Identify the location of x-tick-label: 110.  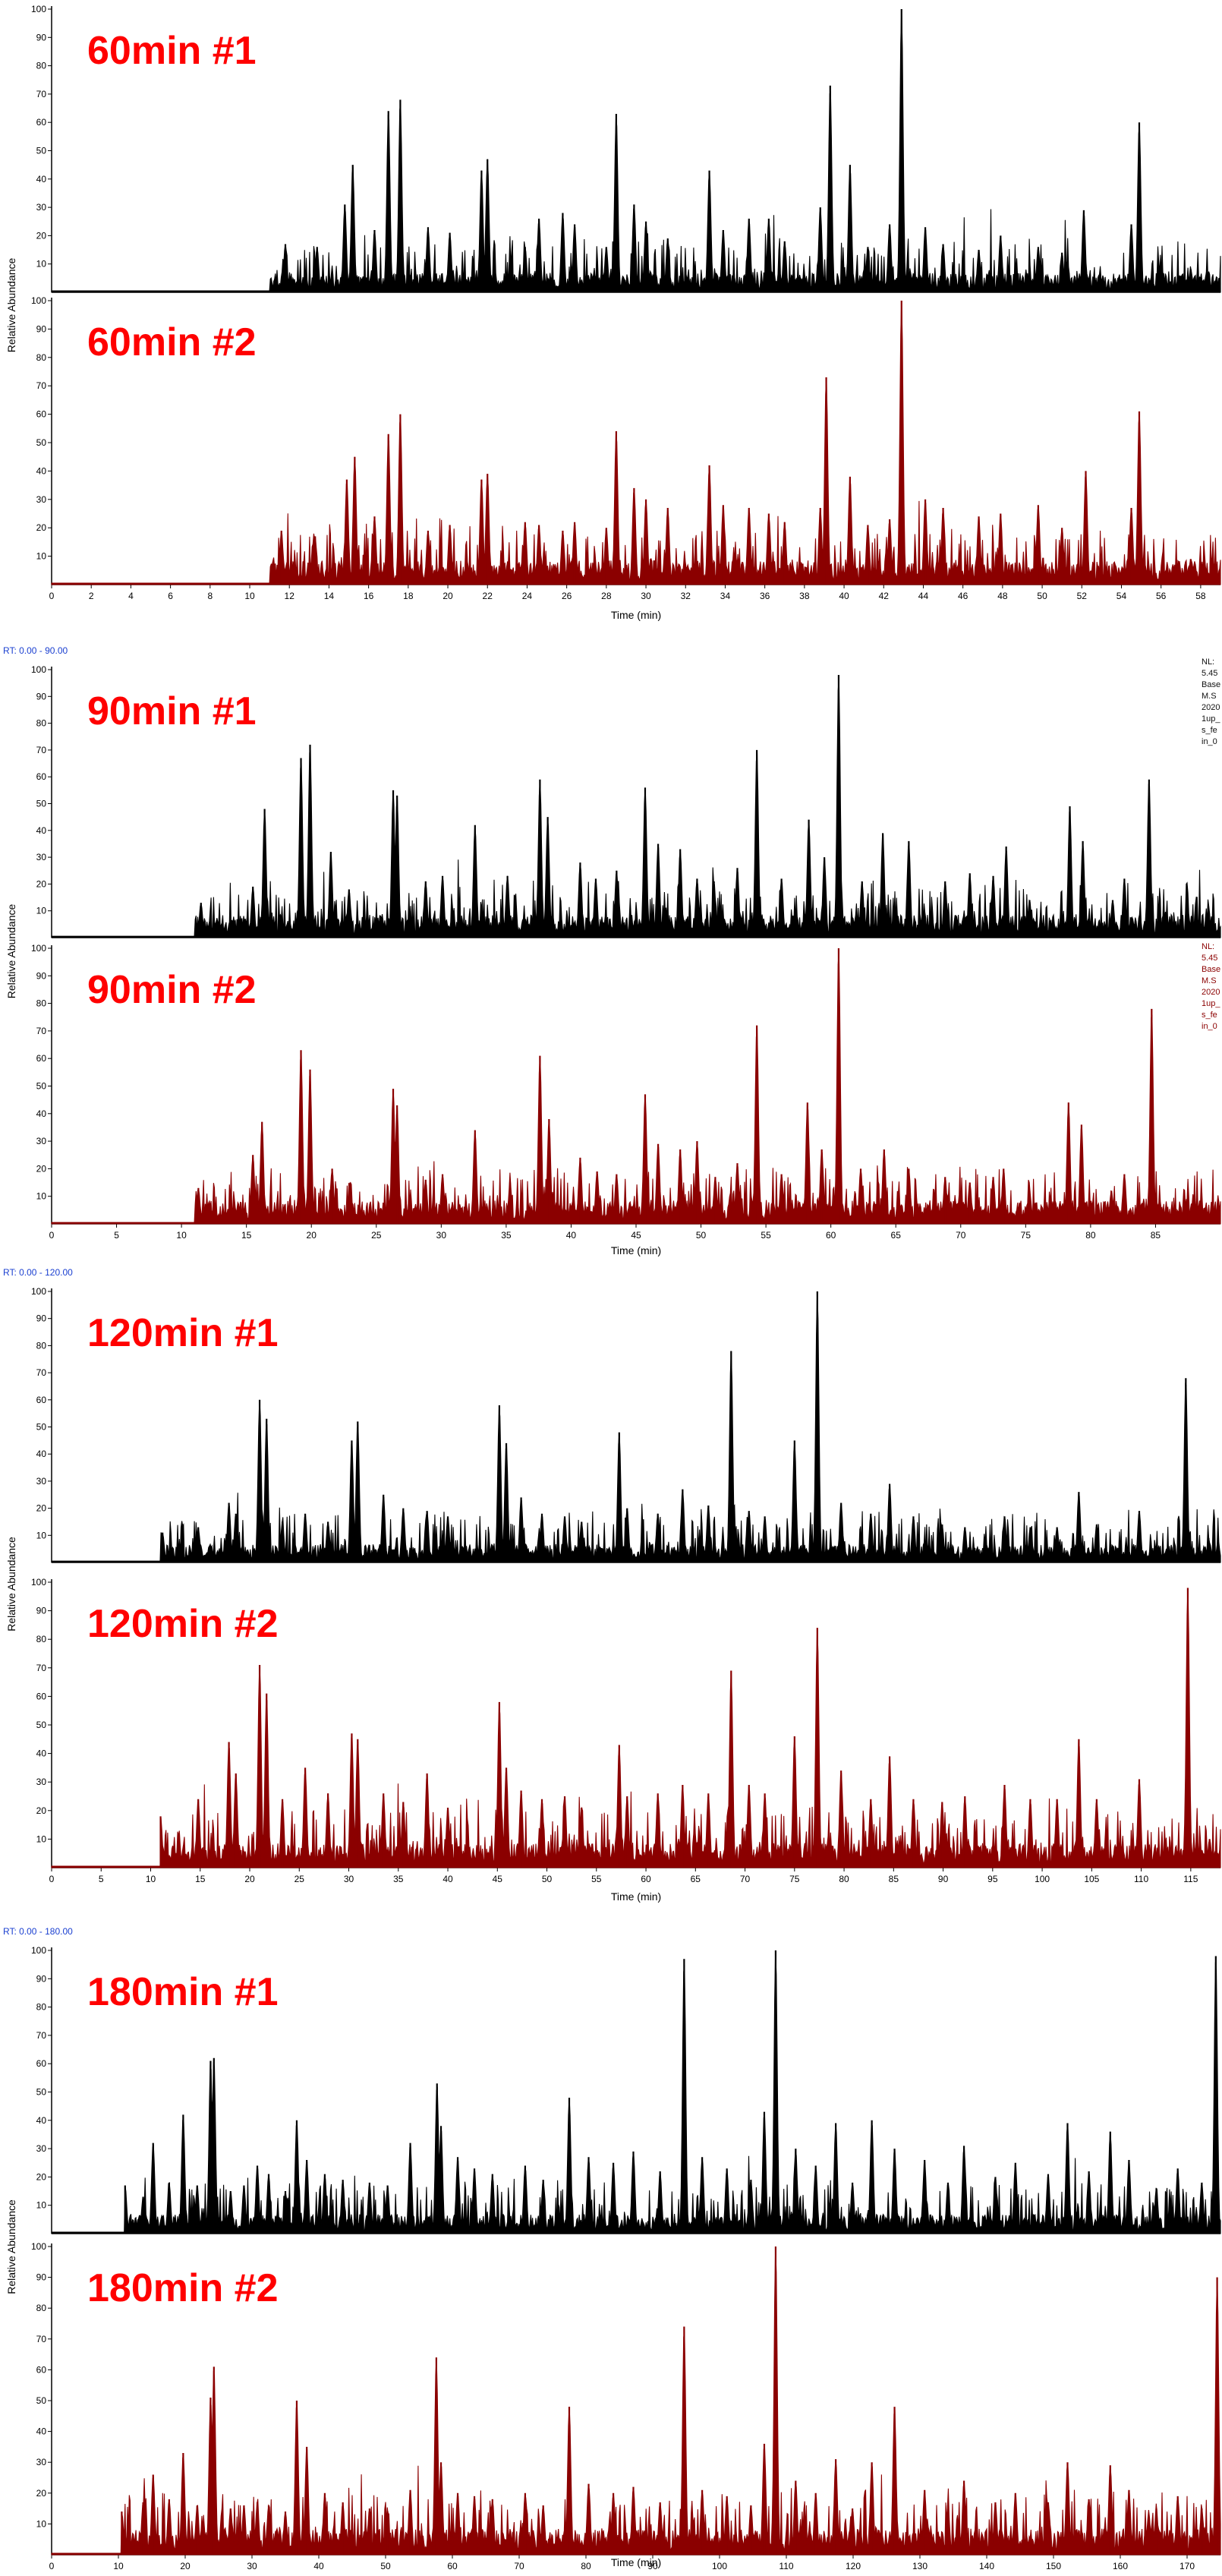
(786, 2566).